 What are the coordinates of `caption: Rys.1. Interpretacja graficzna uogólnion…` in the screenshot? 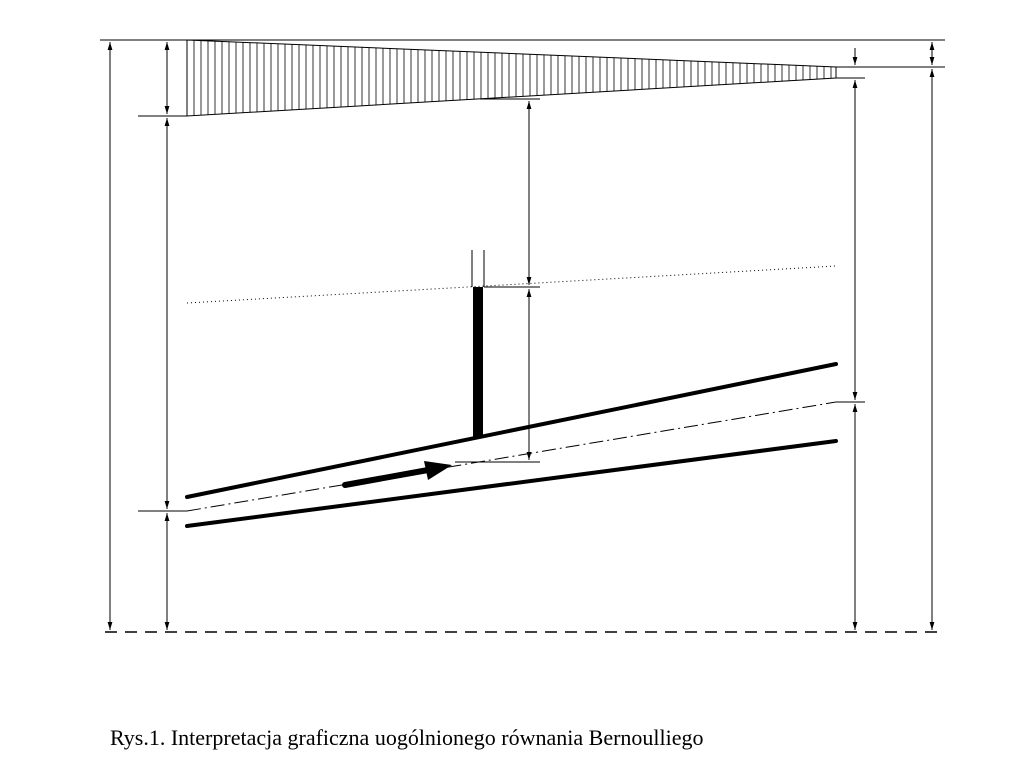 It's located at (407, 737).